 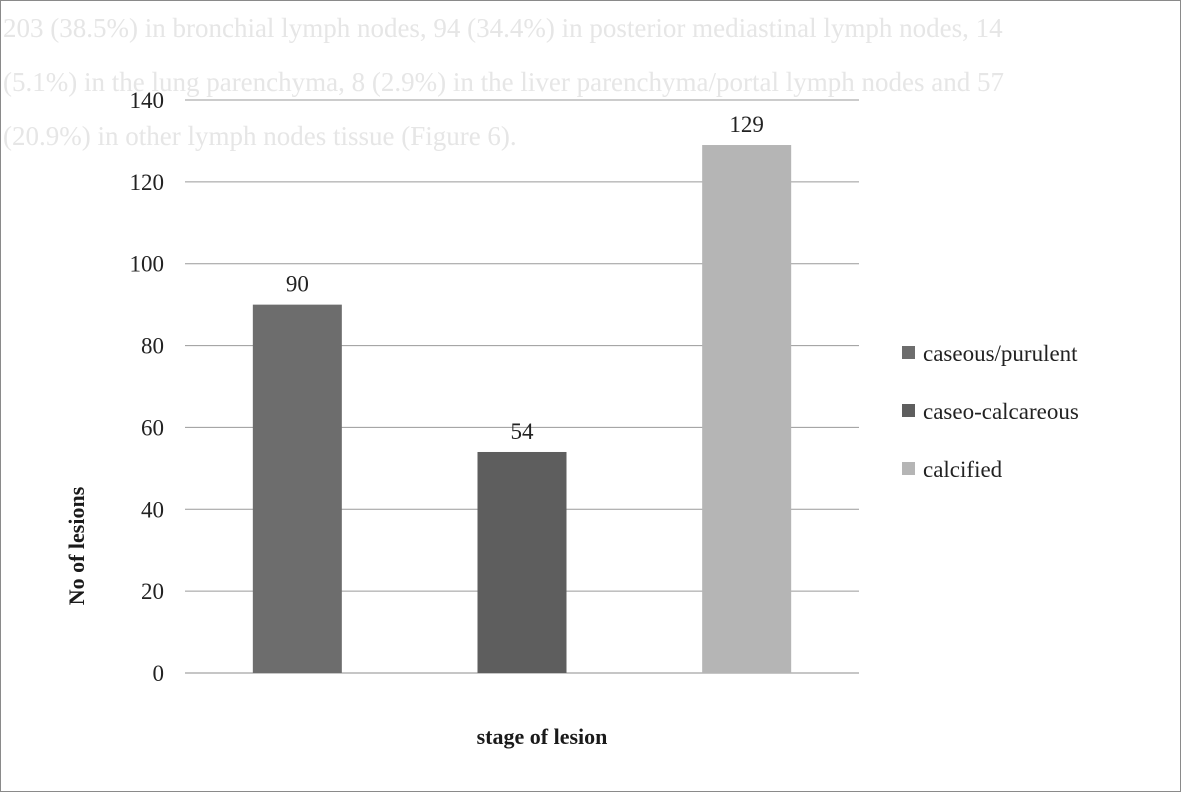 What do you see at coordinates (1000, 353) in the screenshot?
I see `legend-label: caseous/purulent` at bounding box center [1000, 353].